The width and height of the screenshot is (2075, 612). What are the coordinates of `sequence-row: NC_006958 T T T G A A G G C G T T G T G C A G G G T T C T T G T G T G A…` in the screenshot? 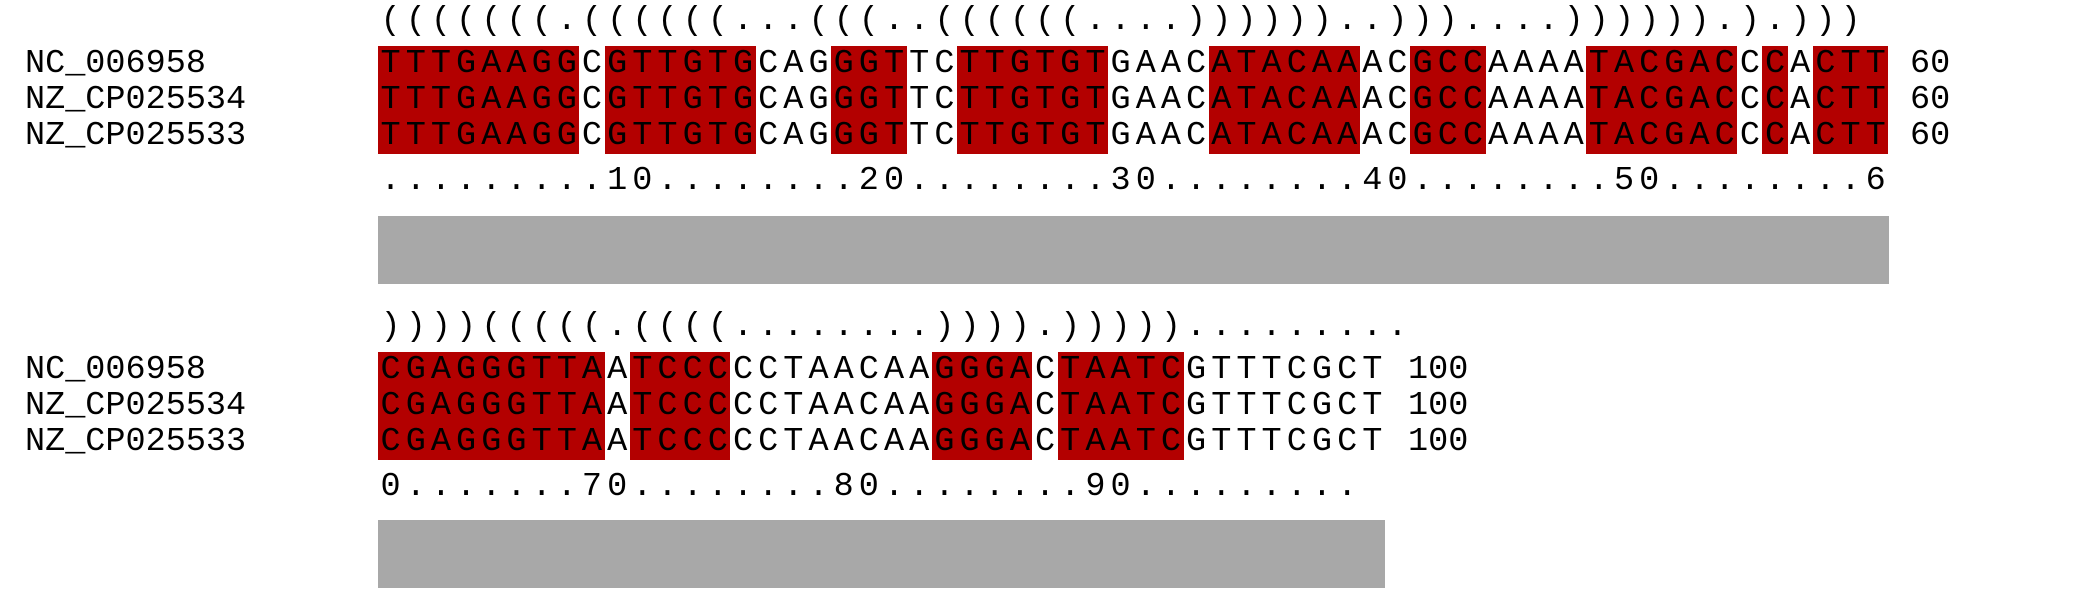 It's located at (1037, 64).